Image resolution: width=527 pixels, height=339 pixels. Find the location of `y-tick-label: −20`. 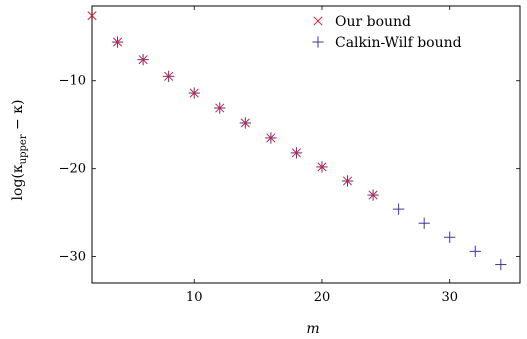

y-tick-label: −20 is located at coordinates (72, 169).